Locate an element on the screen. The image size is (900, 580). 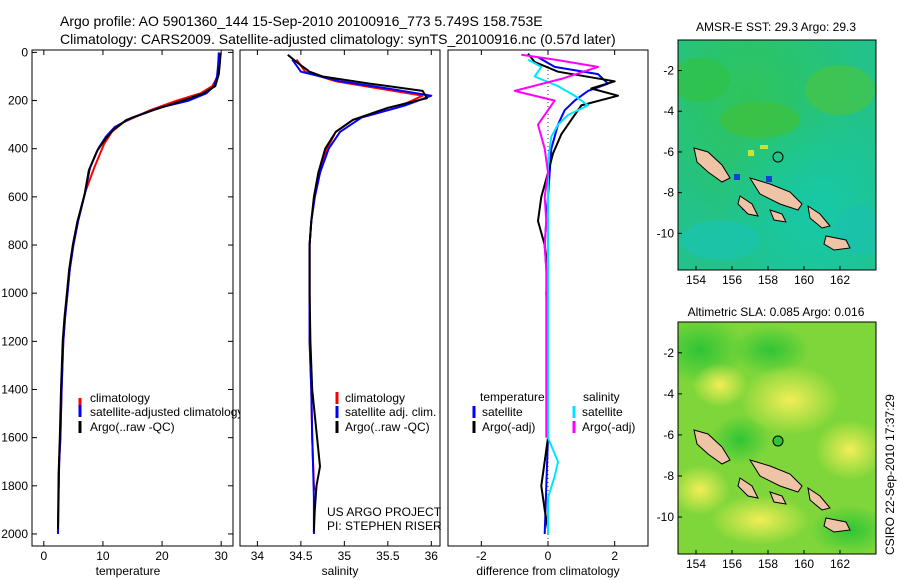
salinity-xlabel: salinity is located at coordinates (340, 571).